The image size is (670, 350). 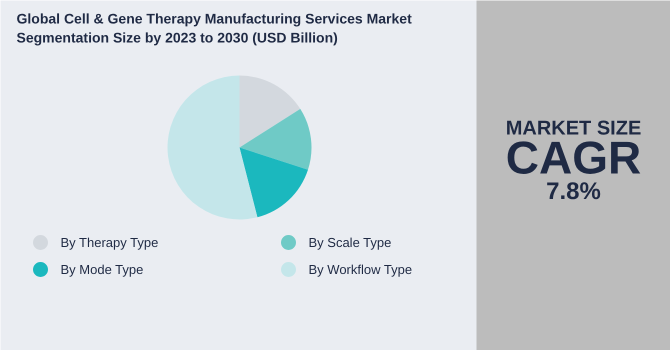 What do you see at coordinates (109, 242) in the screenshot?
I see `legend-label: By Therapy Type` at bounding box center [109, 242].